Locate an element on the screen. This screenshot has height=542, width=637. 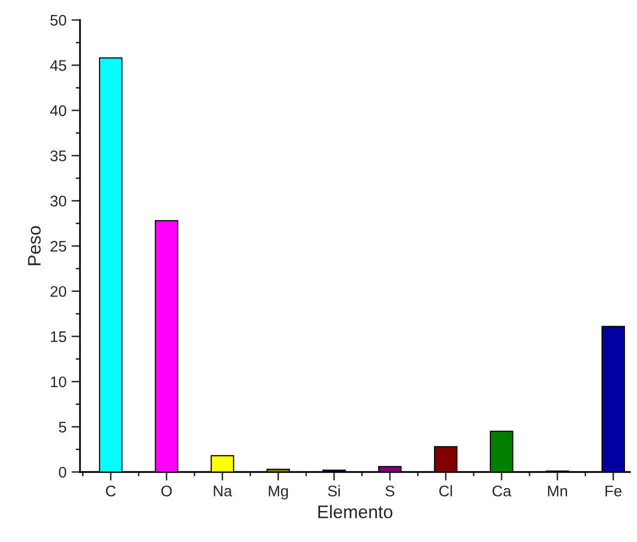
x-tick-label: Mg is located at coordinates (278, 493).